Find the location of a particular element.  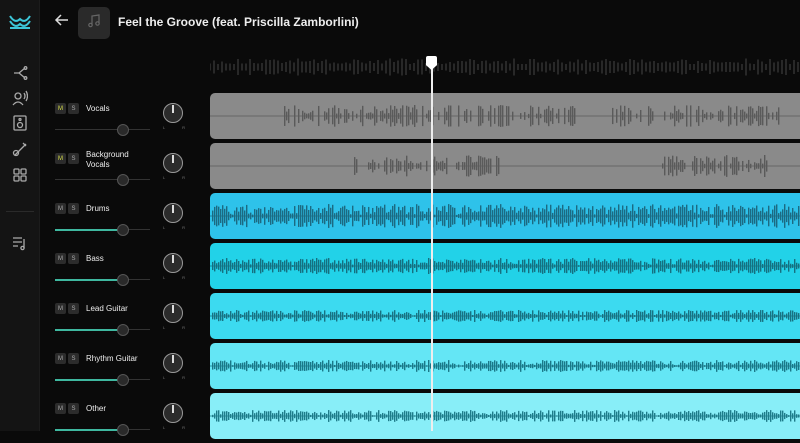

track-name: Lead Guitar is located at coordinates (107, 308).